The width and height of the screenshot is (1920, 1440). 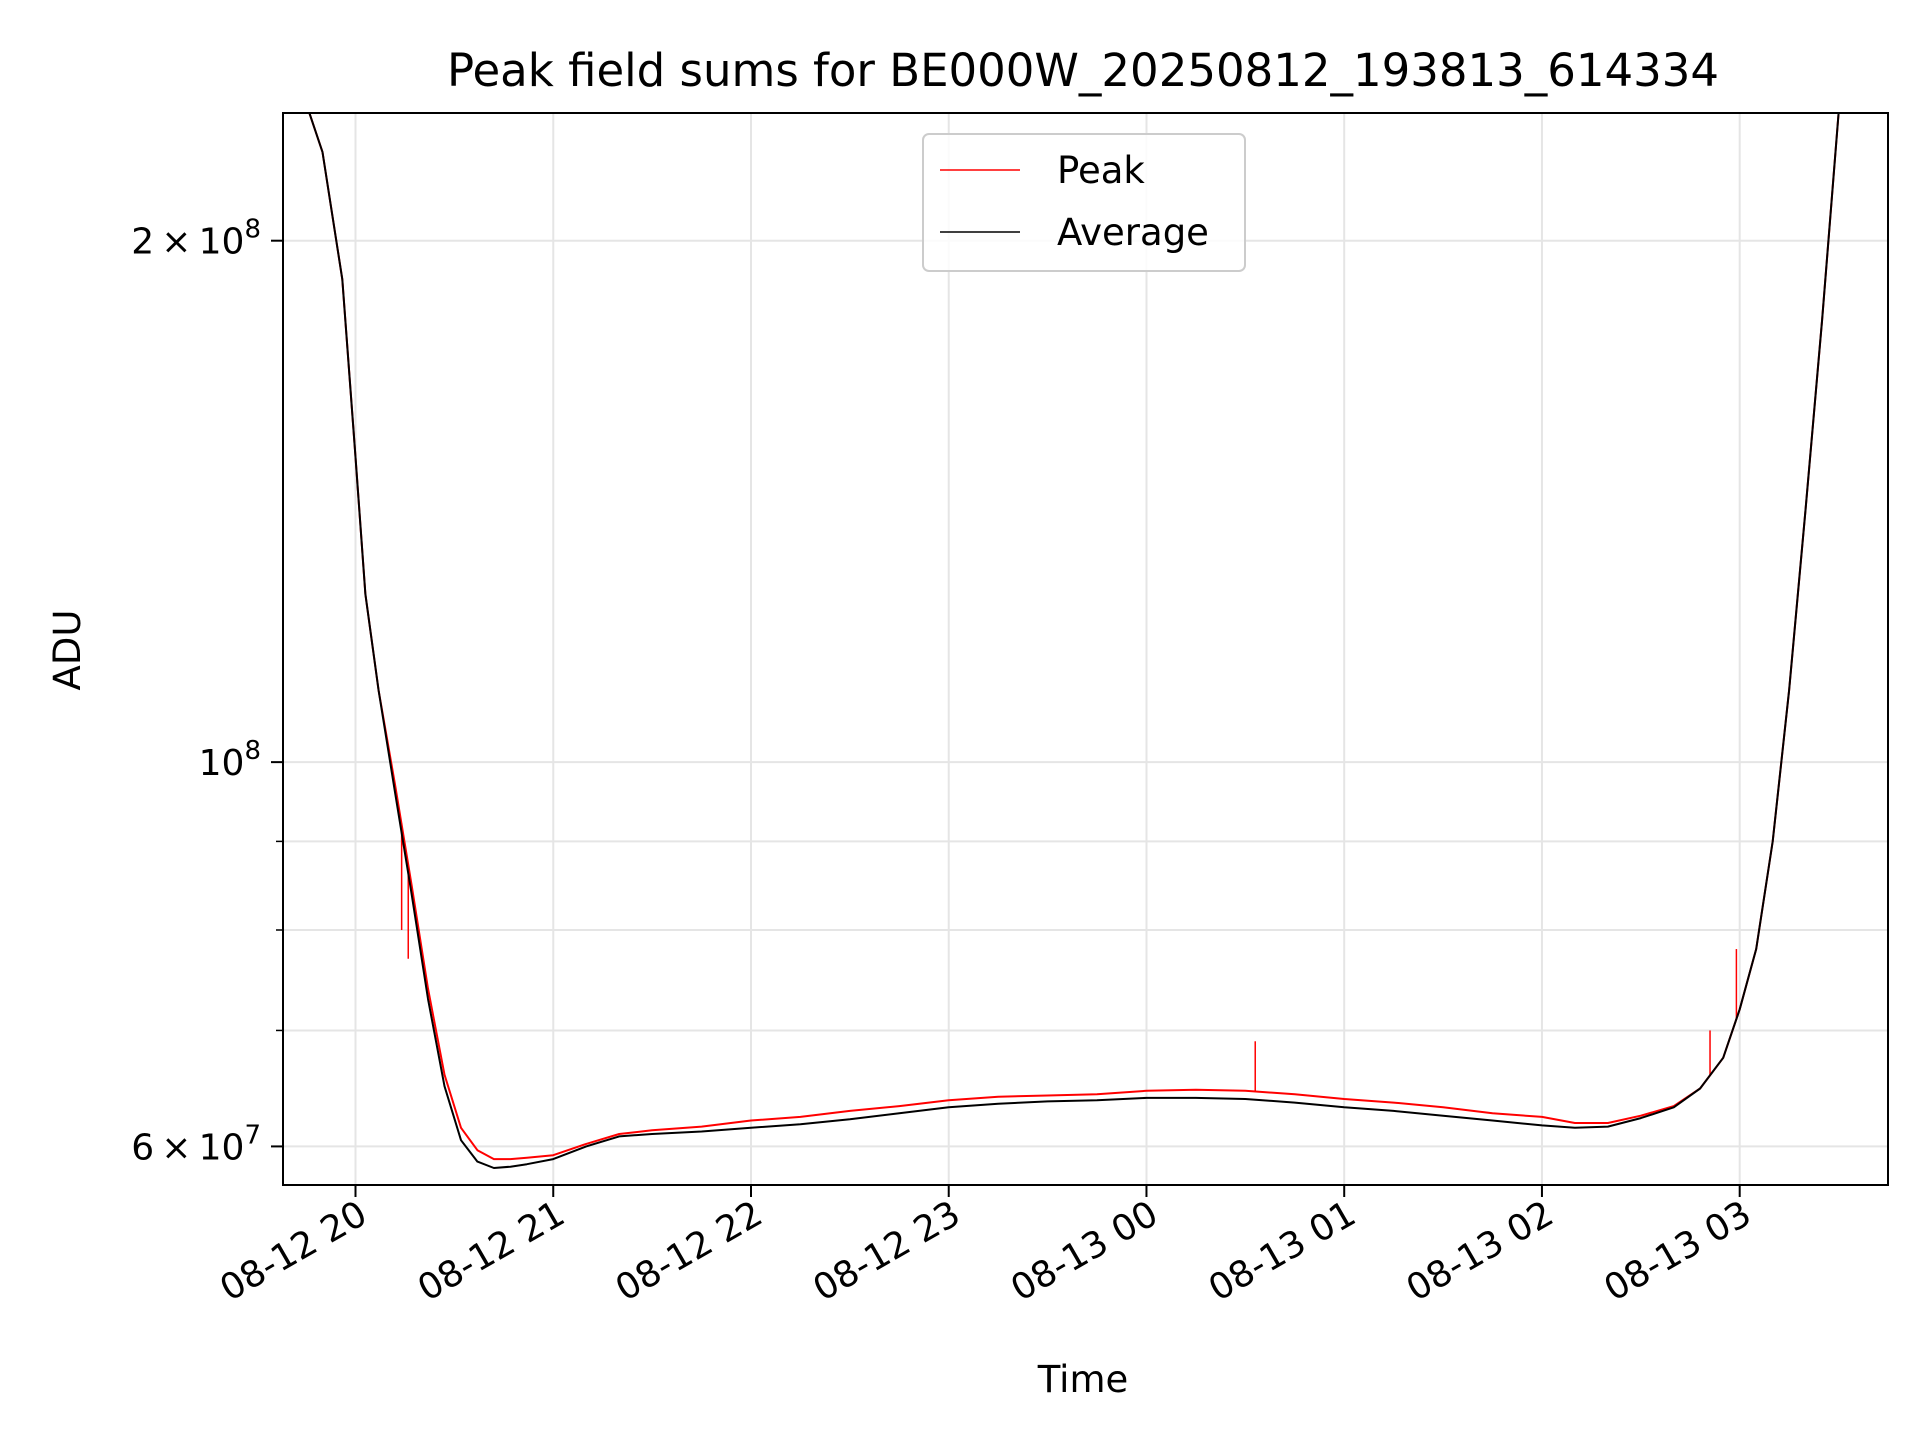 What do you see at coordinates (207, 691) in the screenshot?
I see `y-axis: 6 × 107 108 2 × 108` at bounding box center [207, 691].